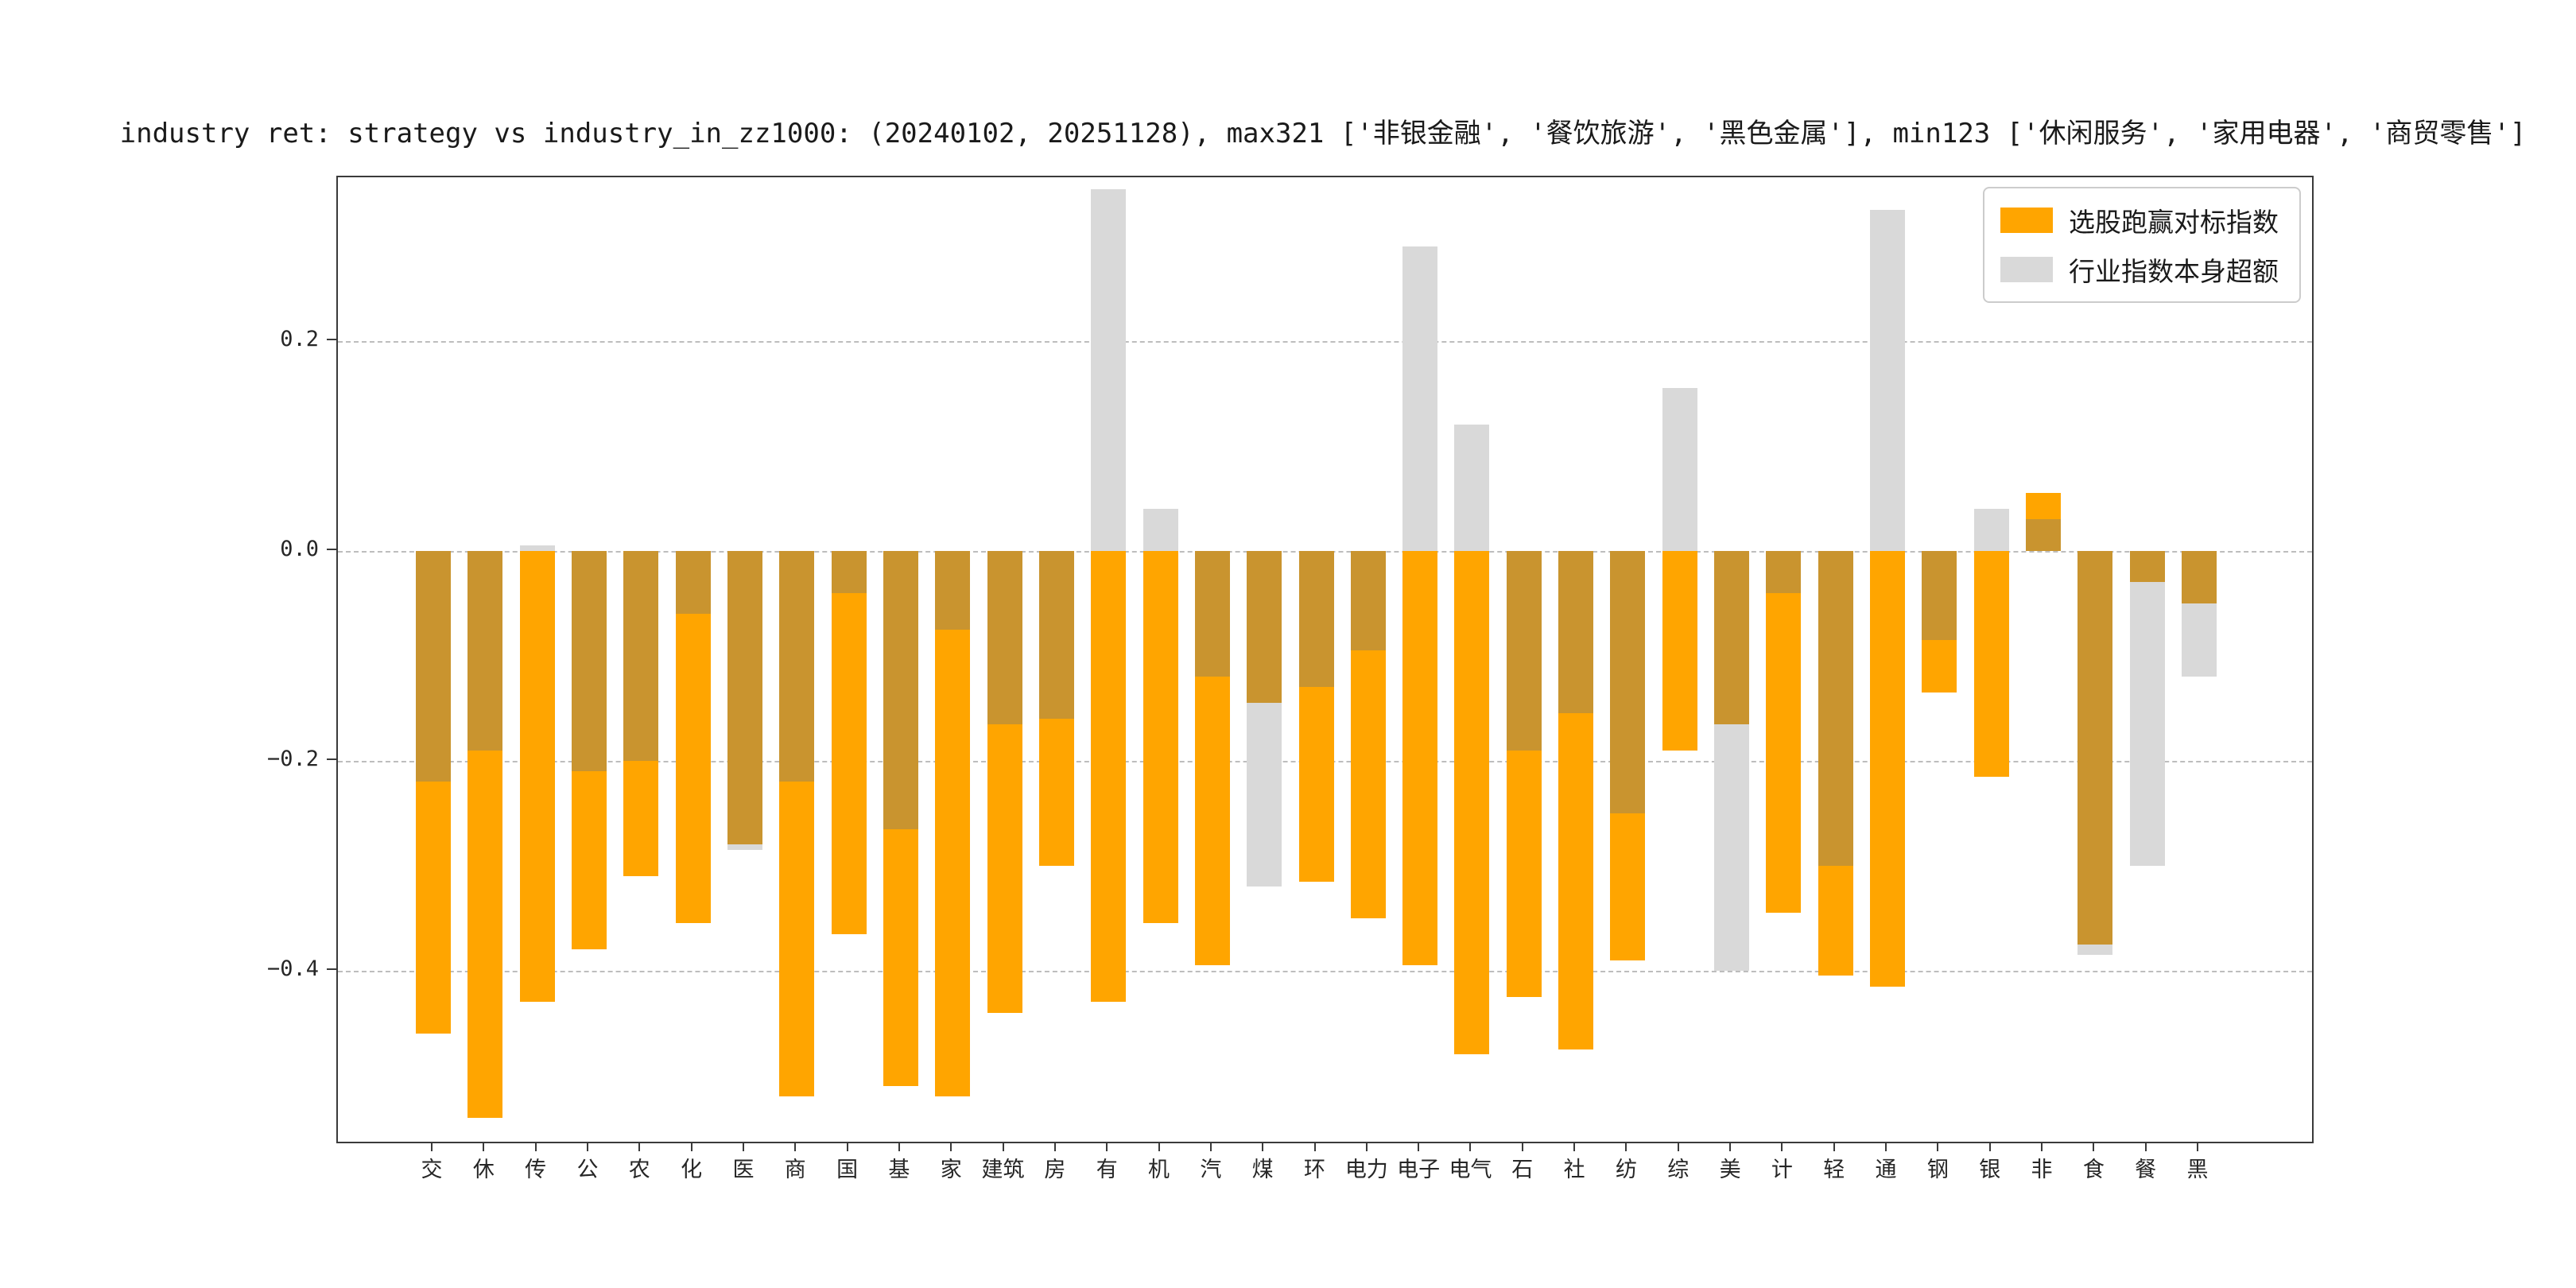 The image size is (2576, 1288). What do you see at coordinates (537, 776) in the screenshot?
I see `bar-strategy-传` at bounding box center [537, 776].